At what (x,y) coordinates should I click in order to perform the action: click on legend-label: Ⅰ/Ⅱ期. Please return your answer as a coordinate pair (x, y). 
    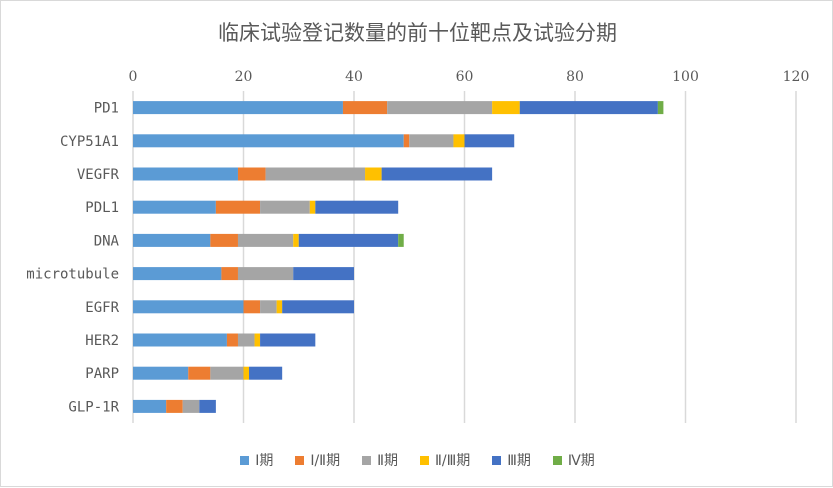
    Looking at the image, I should click on (325, 461).